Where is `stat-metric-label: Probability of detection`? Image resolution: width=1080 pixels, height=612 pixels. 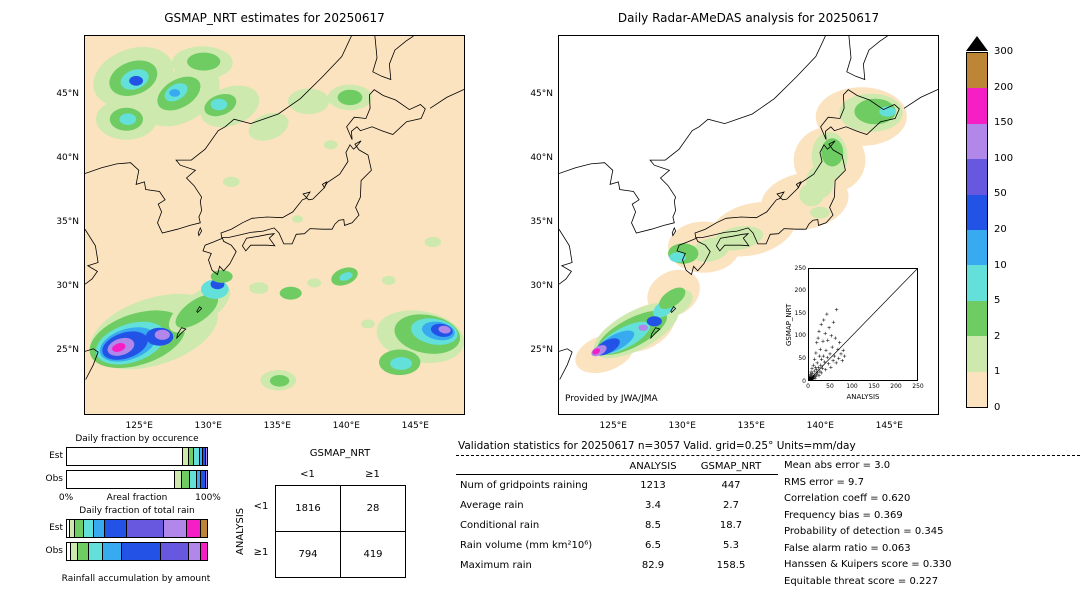
stat-metric-label: Probability of detection is located at coordinates (842, 531).